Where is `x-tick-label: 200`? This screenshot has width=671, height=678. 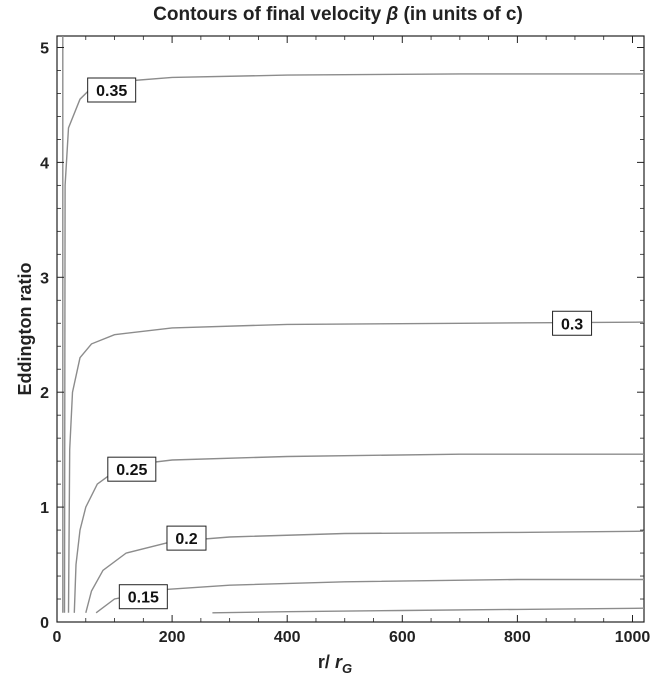 x-tick-label: 200 is located at coordinates (172, 637).